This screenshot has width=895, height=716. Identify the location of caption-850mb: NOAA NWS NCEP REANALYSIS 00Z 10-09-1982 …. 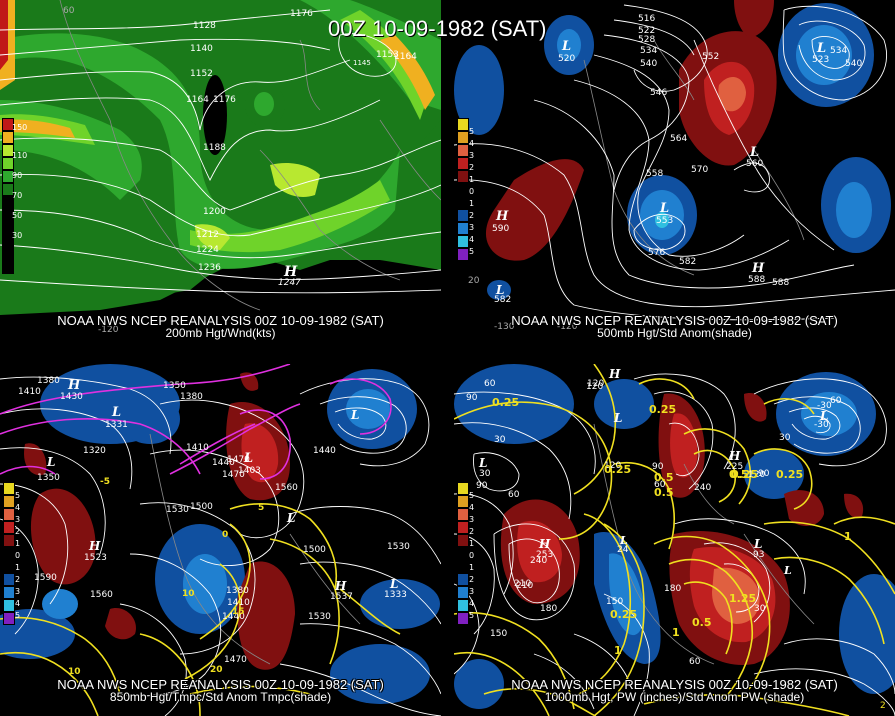
(220, 690).